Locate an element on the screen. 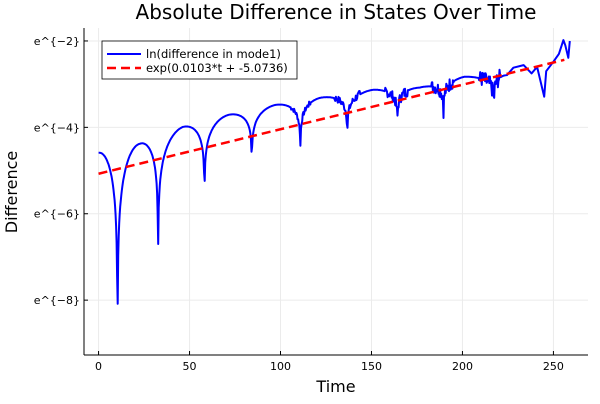 The image size is (600, 404). y-tick-label: e^{−8} is located at coordinates (57, 300).